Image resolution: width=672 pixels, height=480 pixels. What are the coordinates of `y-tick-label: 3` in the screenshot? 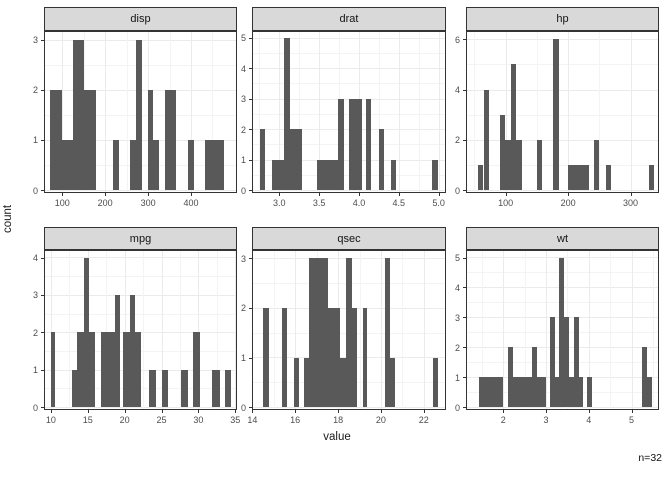 It's located at (457, 317).